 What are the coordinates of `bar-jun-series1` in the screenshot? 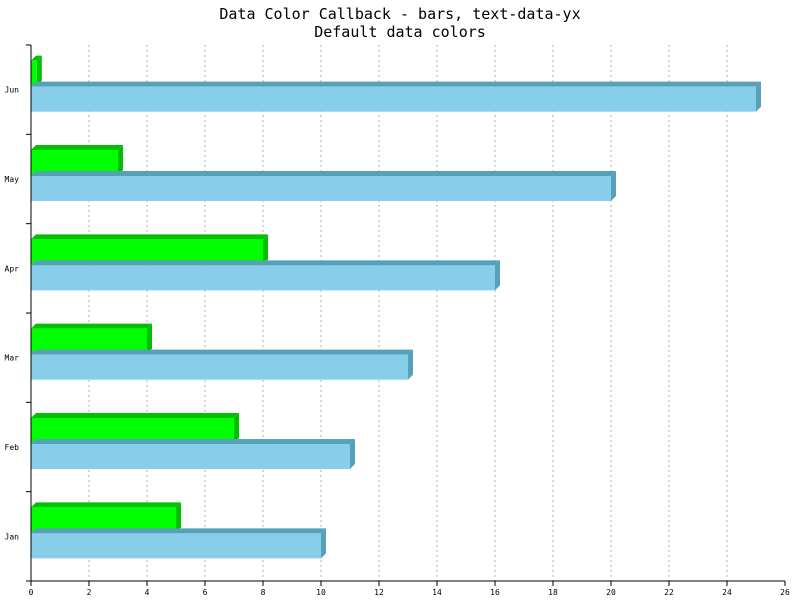 It's located at (34, 73).